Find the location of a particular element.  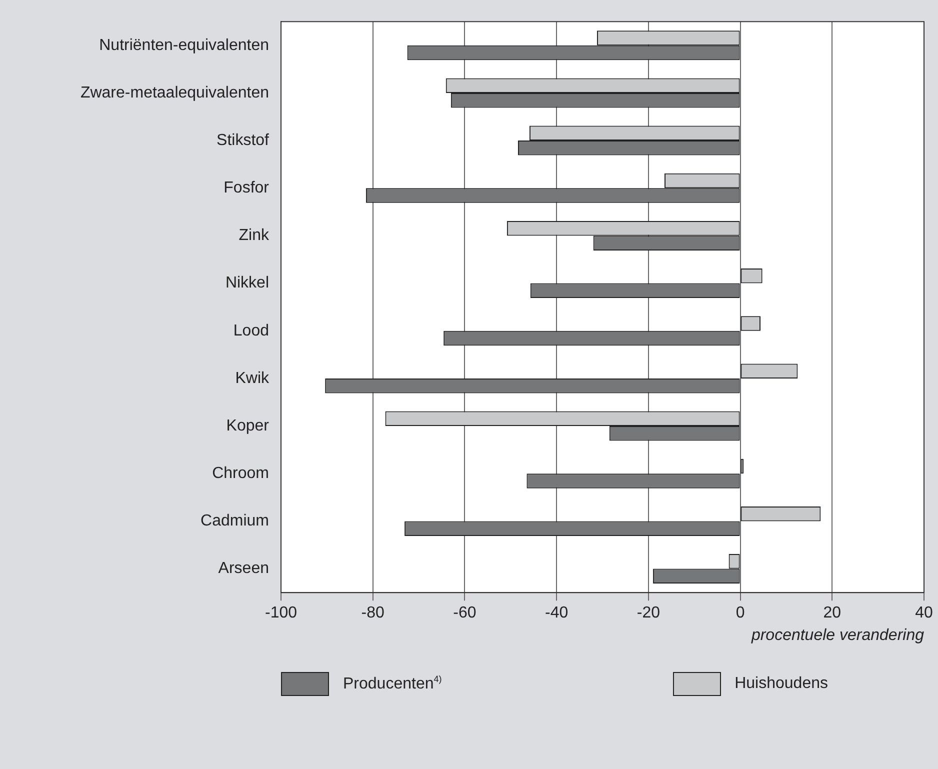

y-tick-label: Kwik is located at coordinates (252, 378).